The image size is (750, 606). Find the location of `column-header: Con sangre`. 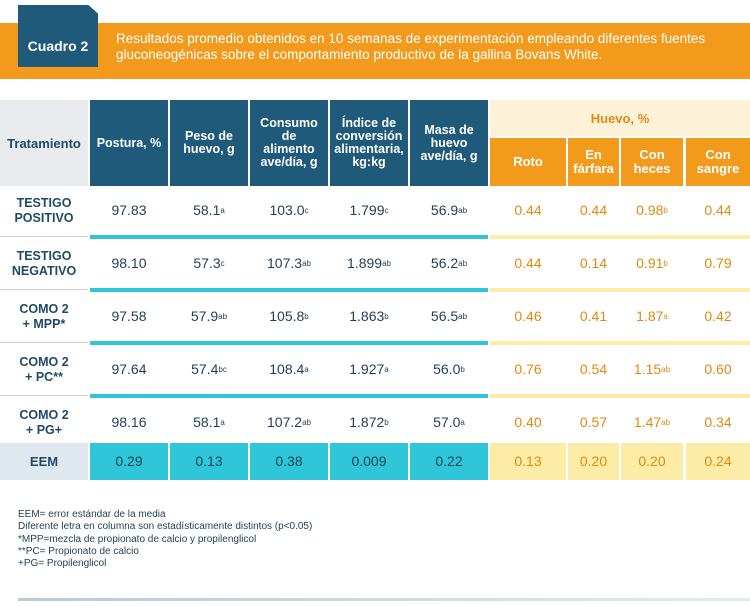

column-header: Con sangre is located at coordinates (718, 162).